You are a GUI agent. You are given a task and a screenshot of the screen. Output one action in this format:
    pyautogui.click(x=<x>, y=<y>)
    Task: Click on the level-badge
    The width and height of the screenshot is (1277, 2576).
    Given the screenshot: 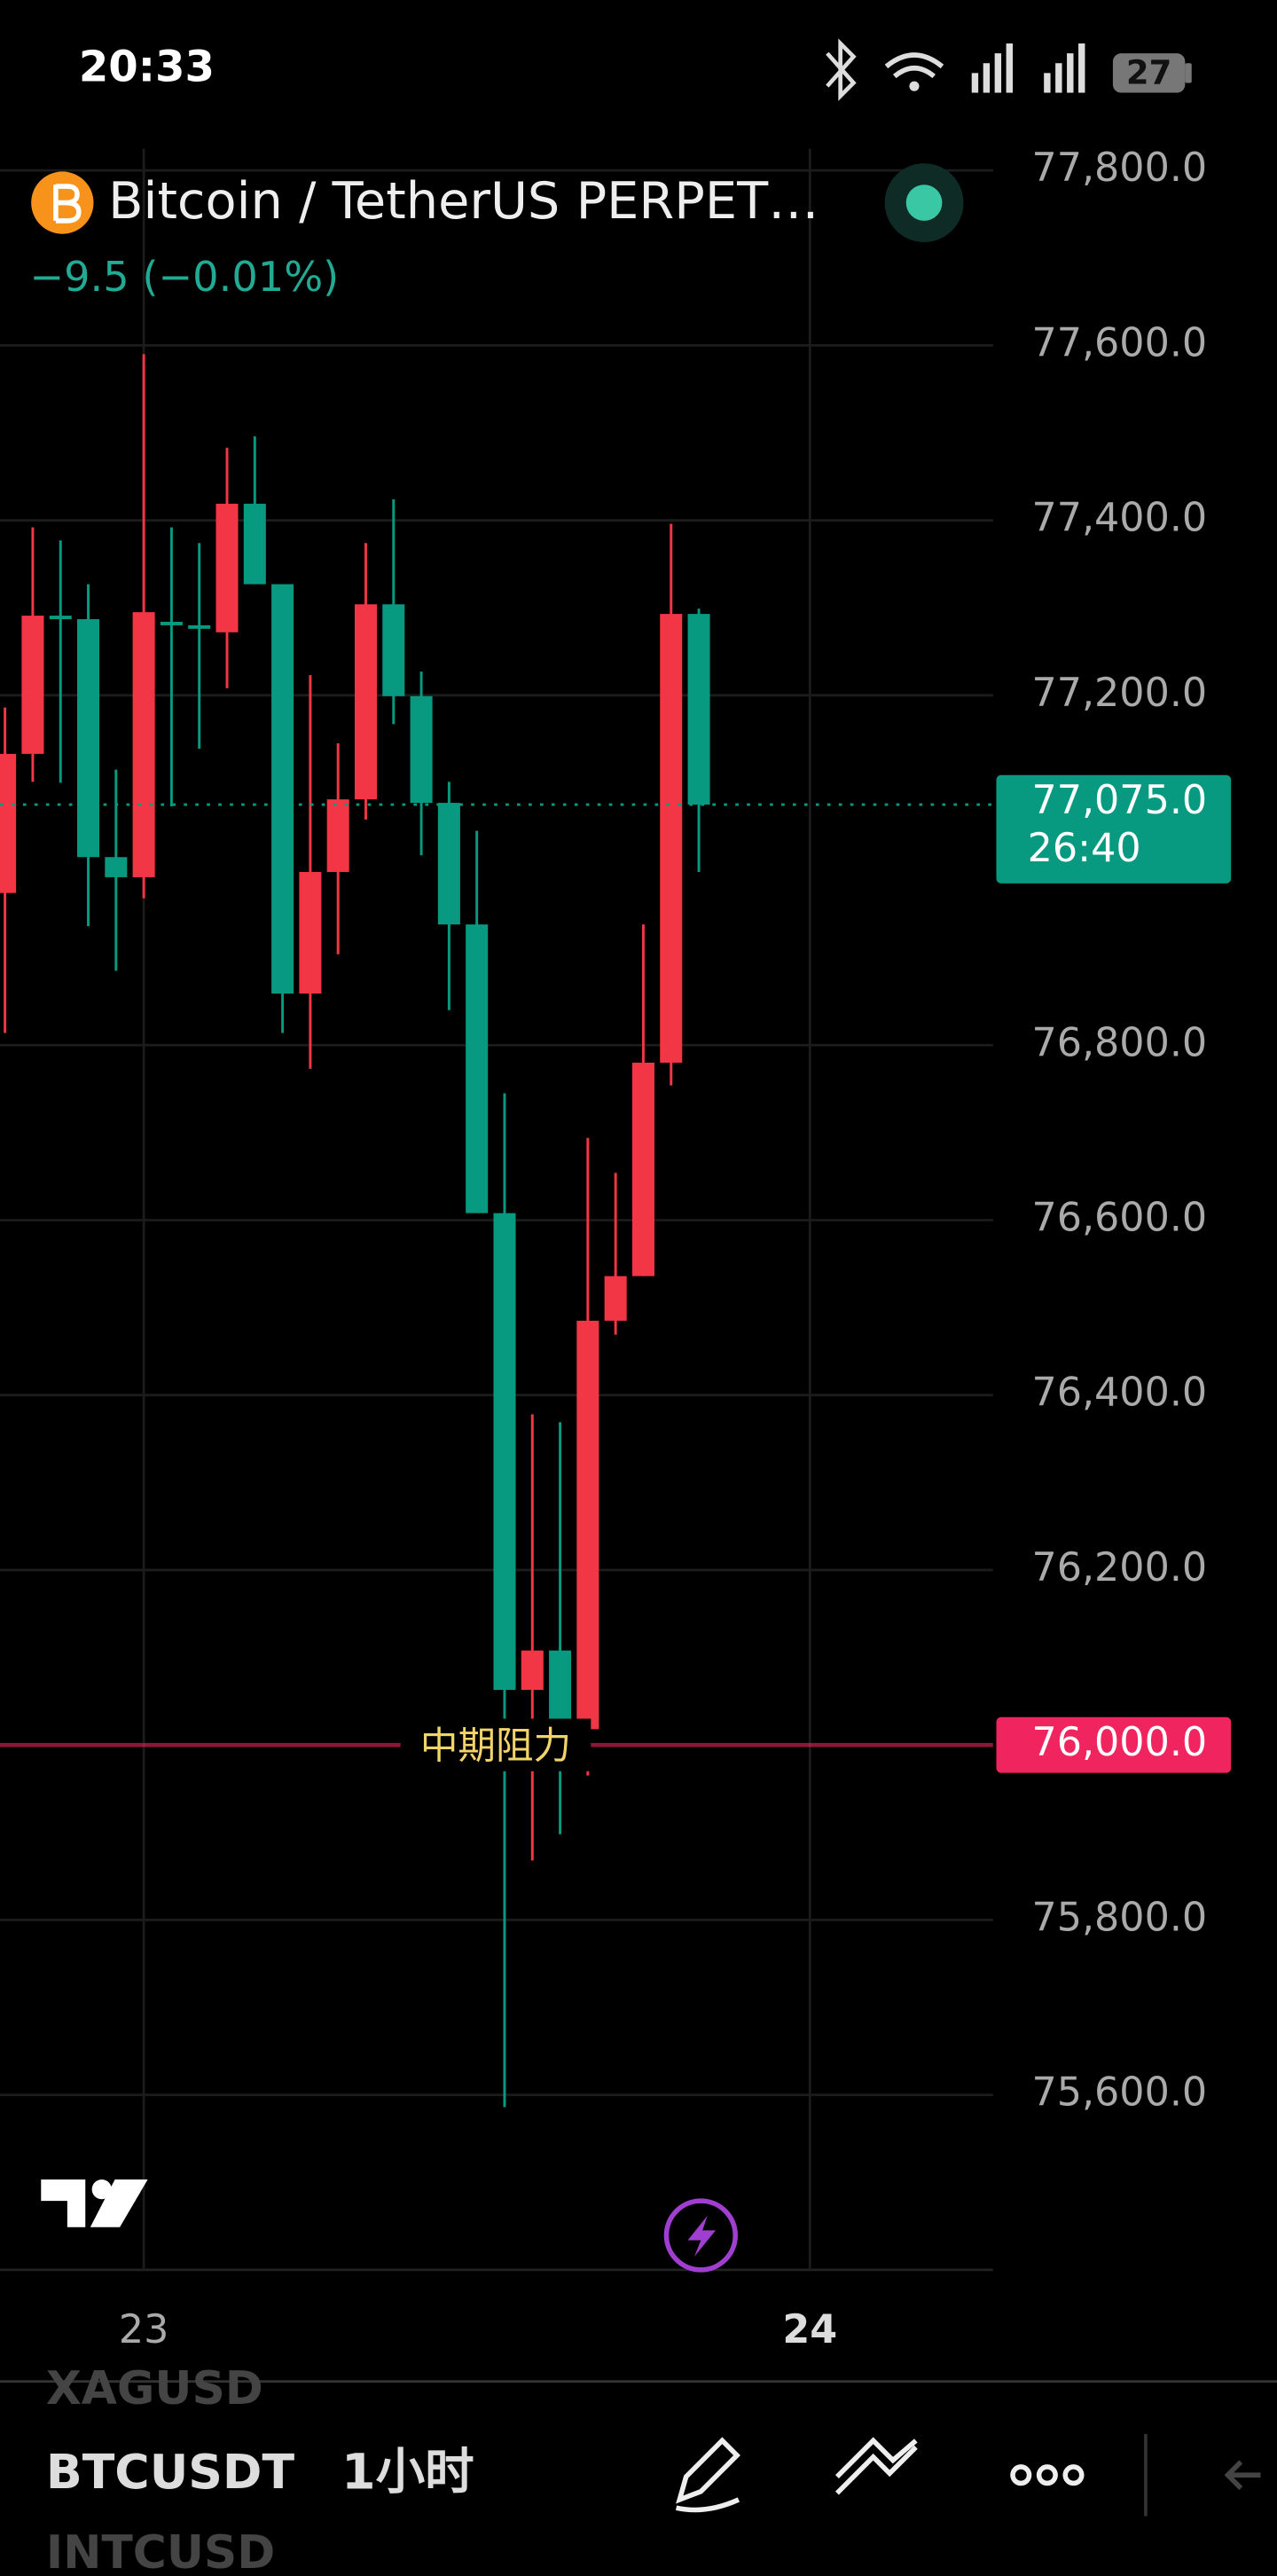 What is the action you would take?
    pyautogui.click(x=1114, y=1744)
    